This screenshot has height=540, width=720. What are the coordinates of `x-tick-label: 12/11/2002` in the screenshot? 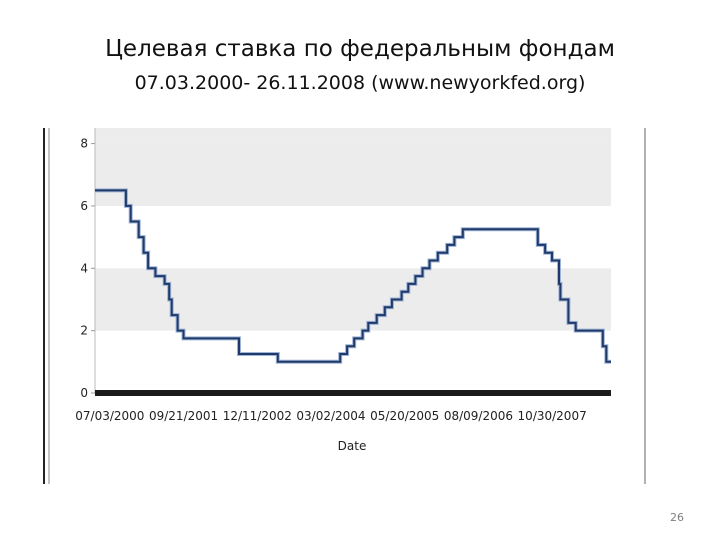 It's located at (257, 416).